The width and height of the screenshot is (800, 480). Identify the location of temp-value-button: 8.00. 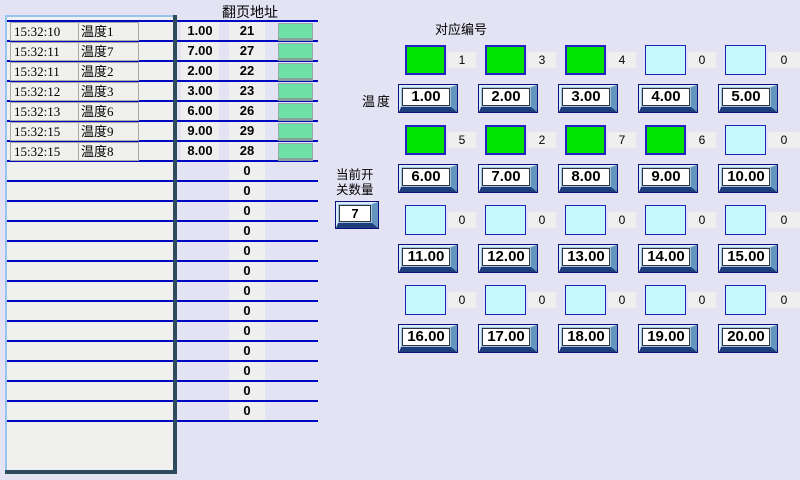
(588, 178).